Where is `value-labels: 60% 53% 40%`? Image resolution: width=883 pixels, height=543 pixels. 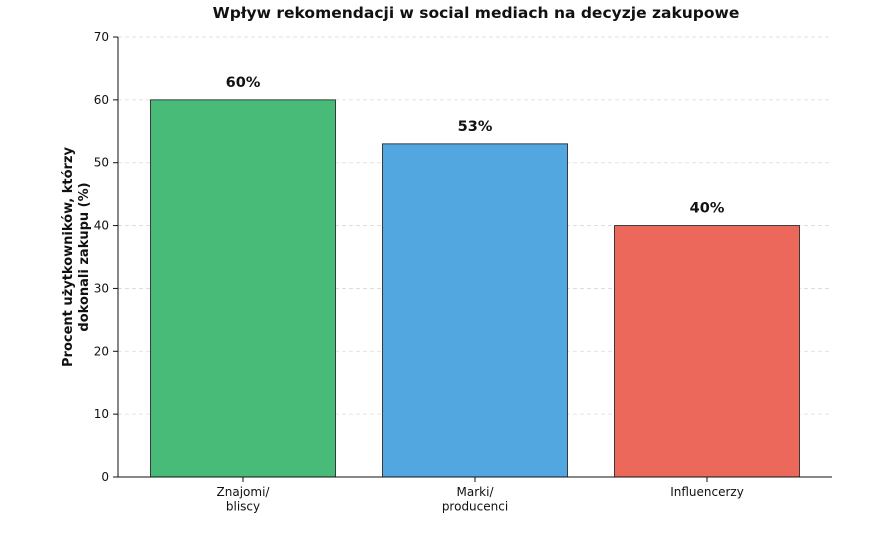
value-labels: 60% 53% 40% is located at coordinates (475, 146).